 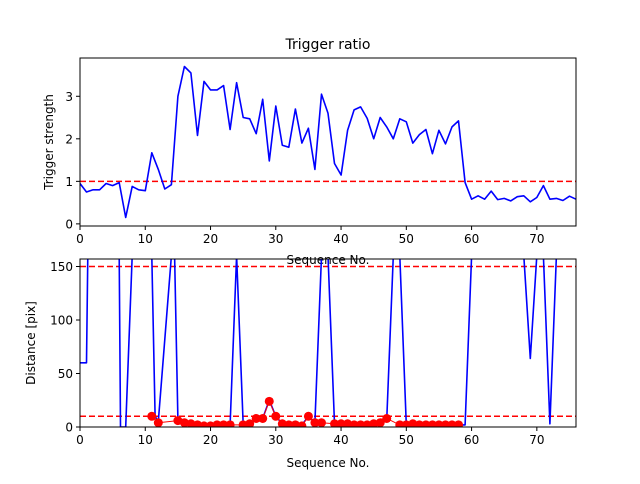 I want to click on y-tick-label: 2, so click(x=69, y=139).